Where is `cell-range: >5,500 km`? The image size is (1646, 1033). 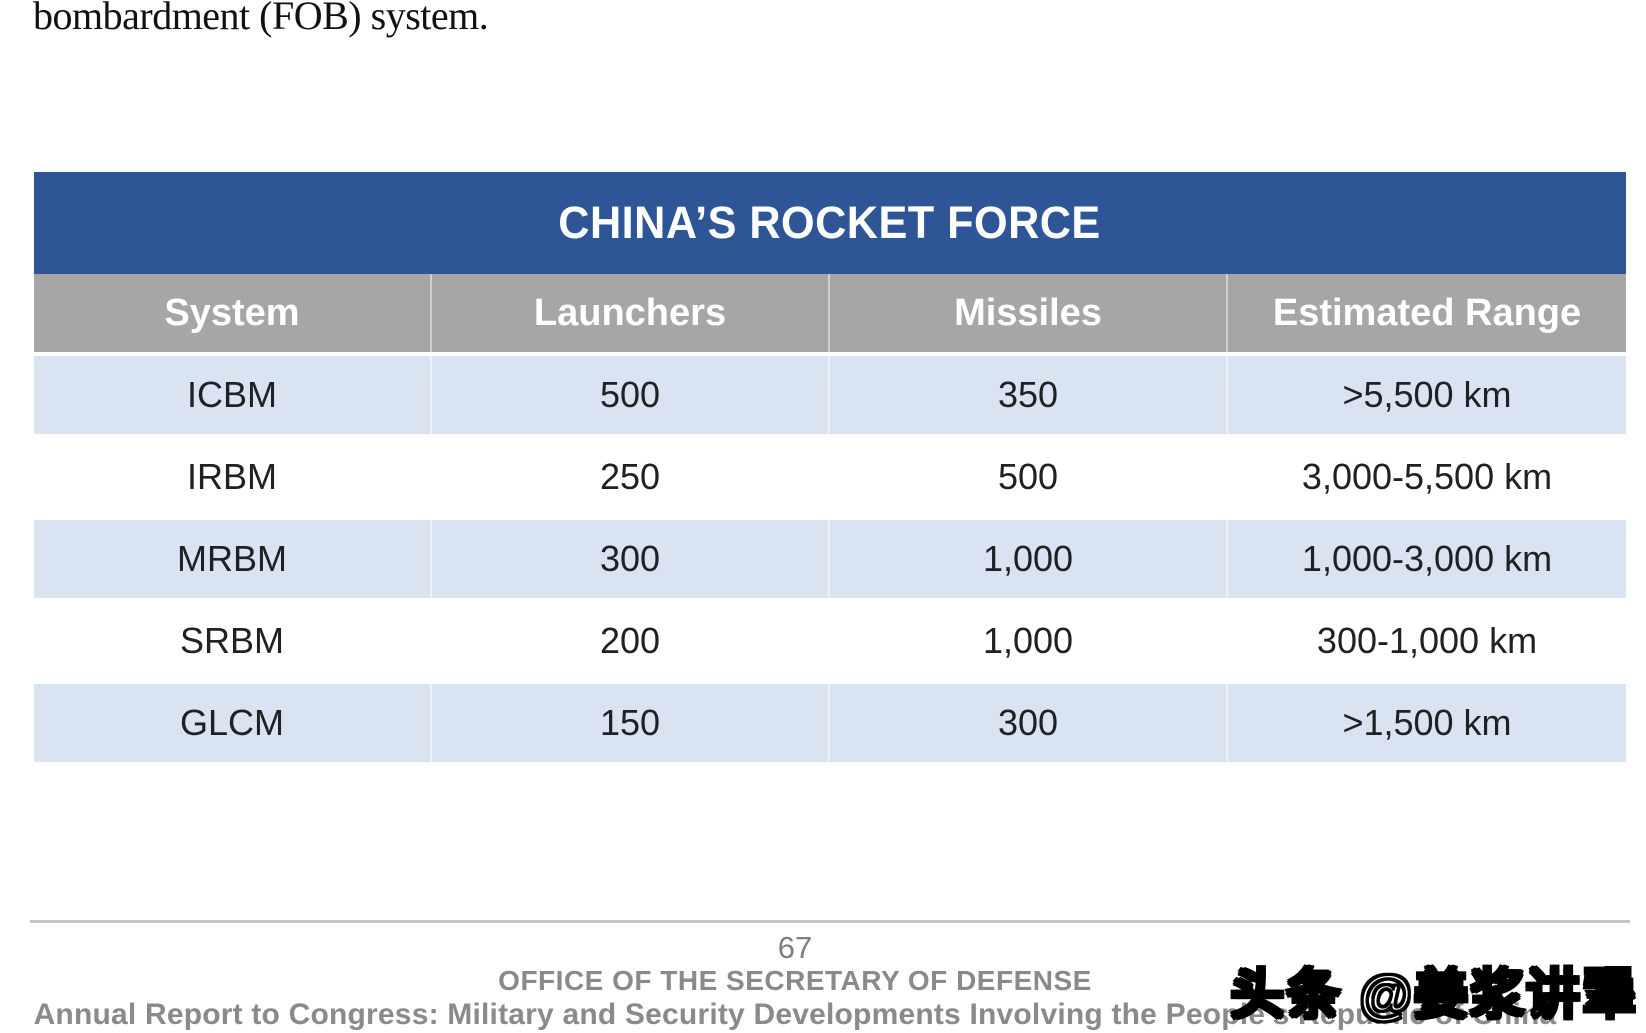
cell-range: >5,500 km is located at coordinates (1427, 394).